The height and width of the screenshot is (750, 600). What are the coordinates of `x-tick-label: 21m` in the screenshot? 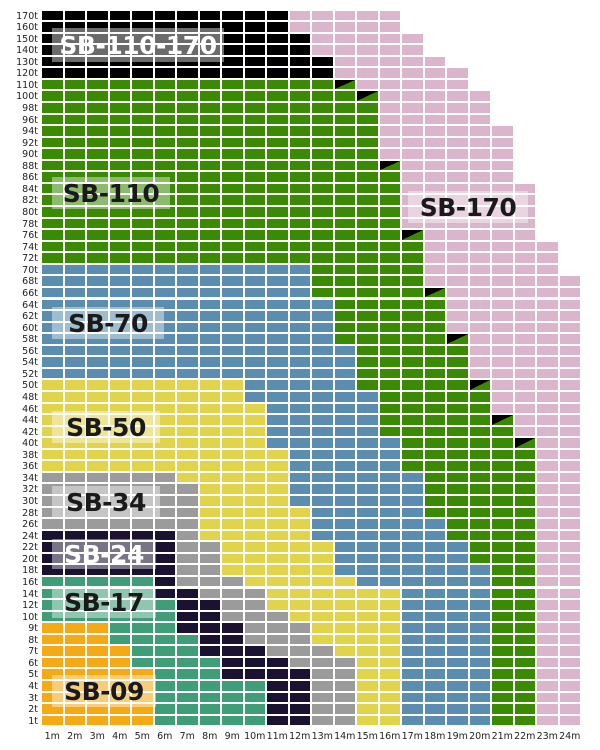 It's located at (502, 736).